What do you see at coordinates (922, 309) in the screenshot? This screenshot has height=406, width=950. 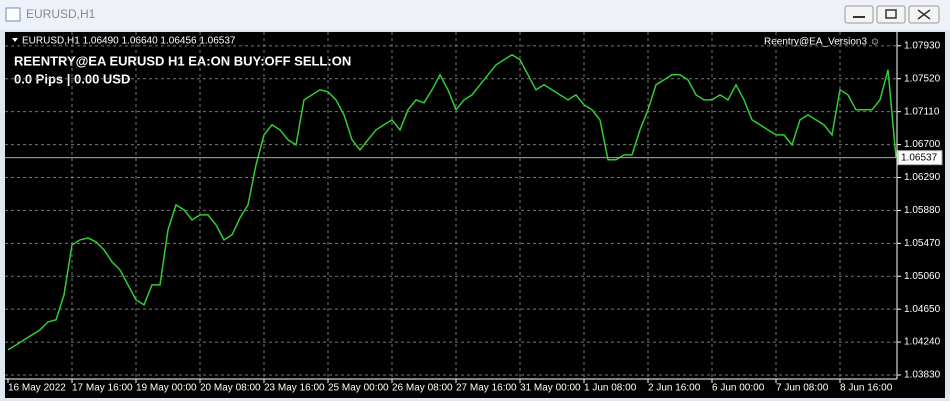 I see `y-tick-label: 1.04650` at bounding box center [922, 309].